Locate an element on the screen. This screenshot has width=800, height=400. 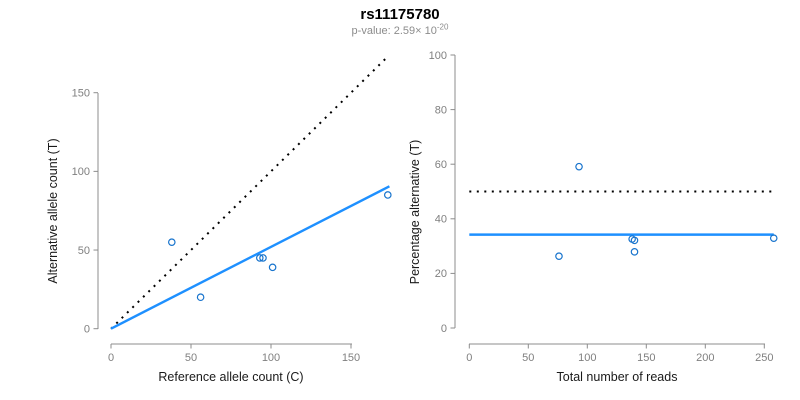
p-value-subtitle: p-value: 2.59× 10-20 is located at coordinates (400, 29).